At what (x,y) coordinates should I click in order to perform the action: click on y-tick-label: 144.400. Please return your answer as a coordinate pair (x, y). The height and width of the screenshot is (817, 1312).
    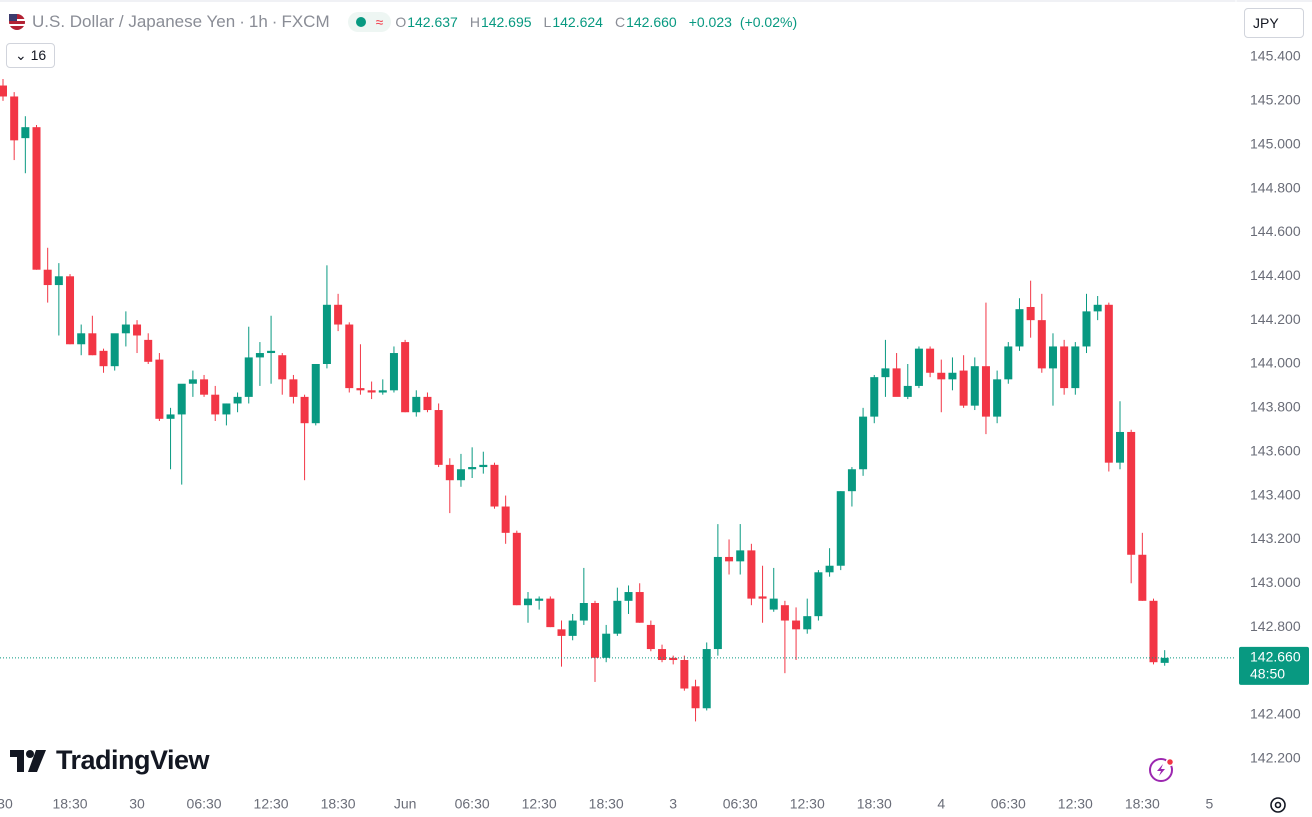
    Looking at the image, I should click on (1275, 275).